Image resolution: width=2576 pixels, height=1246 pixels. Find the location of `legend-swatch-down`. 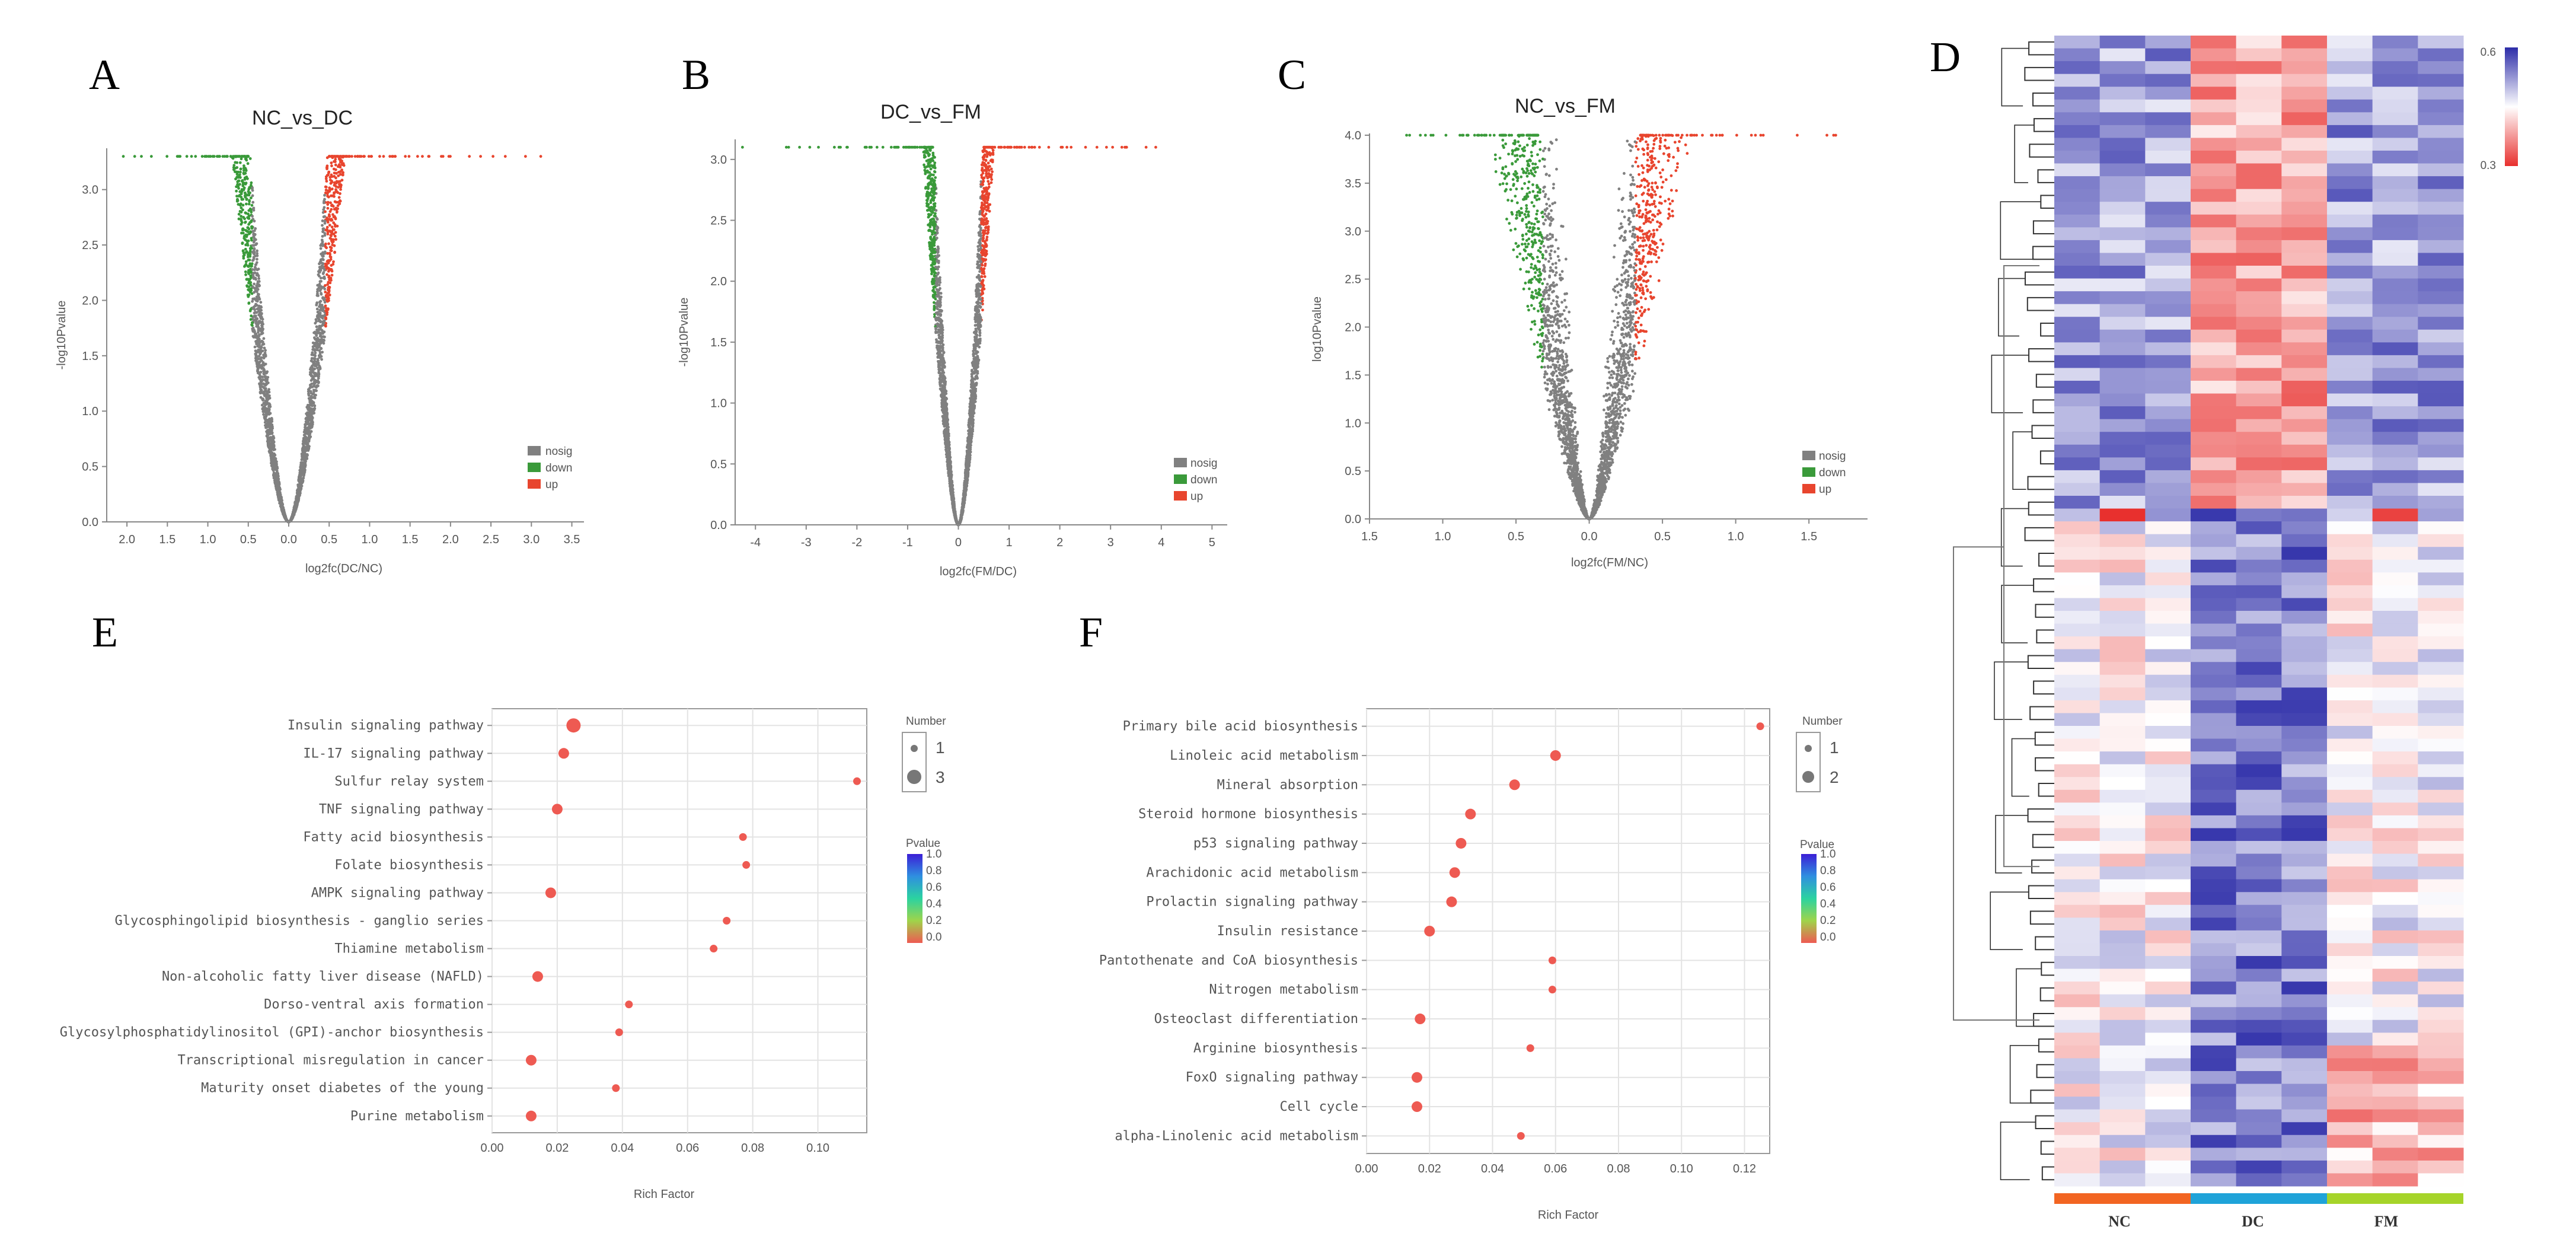

legend-swatch-down is located at coordinates (534, 467).